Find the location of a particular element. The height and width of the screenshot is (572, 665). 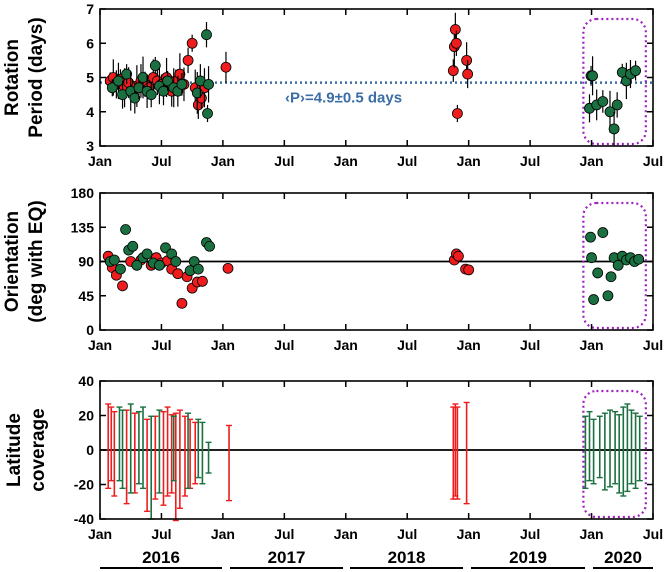

year-axis: 2016 2017 2018 2019 2020 is located at coordinates (376, 558).